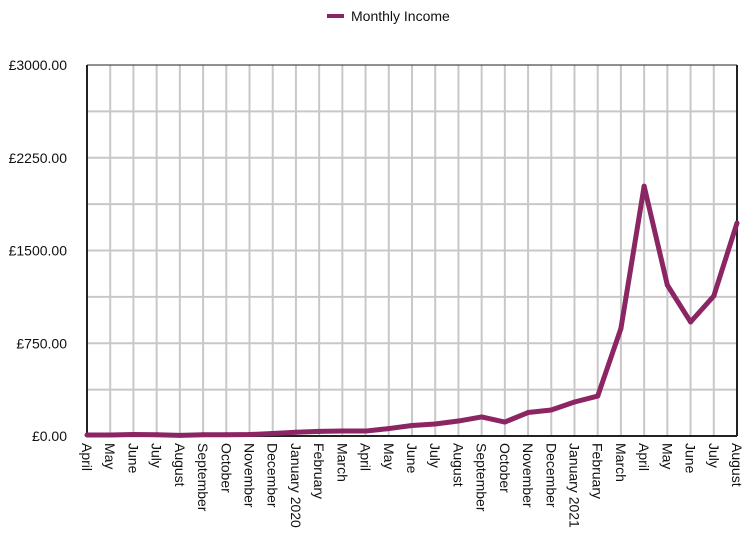  I want to click on x-tick-label: January 2021, so click(575, 485).